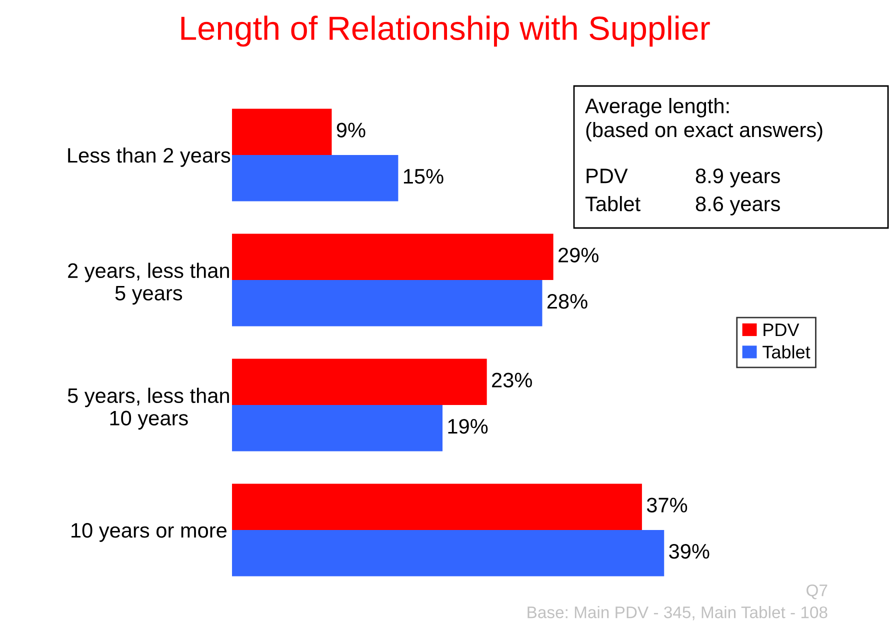  I want to click on text: PDV 8.9 years, so click(683, 178).